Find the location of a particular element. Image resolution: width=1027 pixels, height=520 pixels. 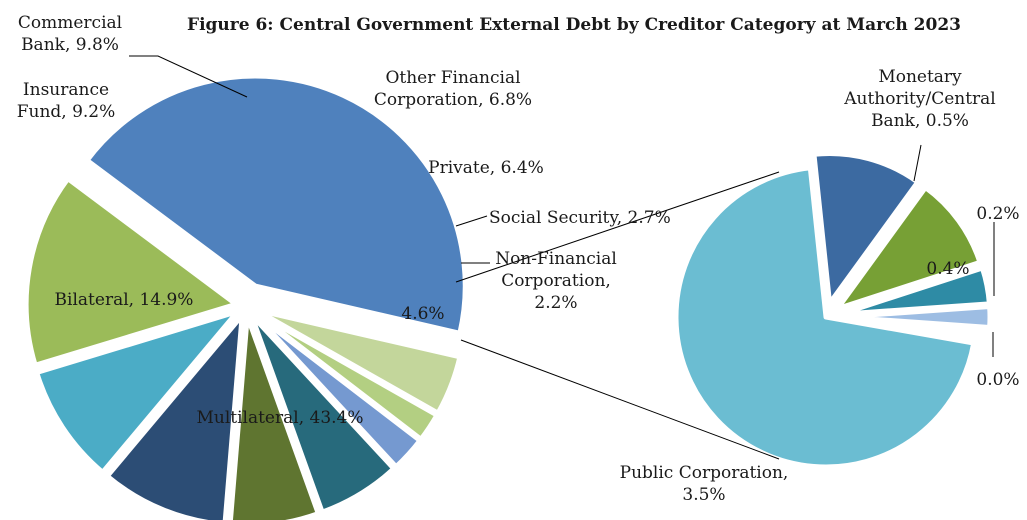

label-non-financial-corporation: Non-Financial Corporation, 2.2% is located at coordinates (556, 281).